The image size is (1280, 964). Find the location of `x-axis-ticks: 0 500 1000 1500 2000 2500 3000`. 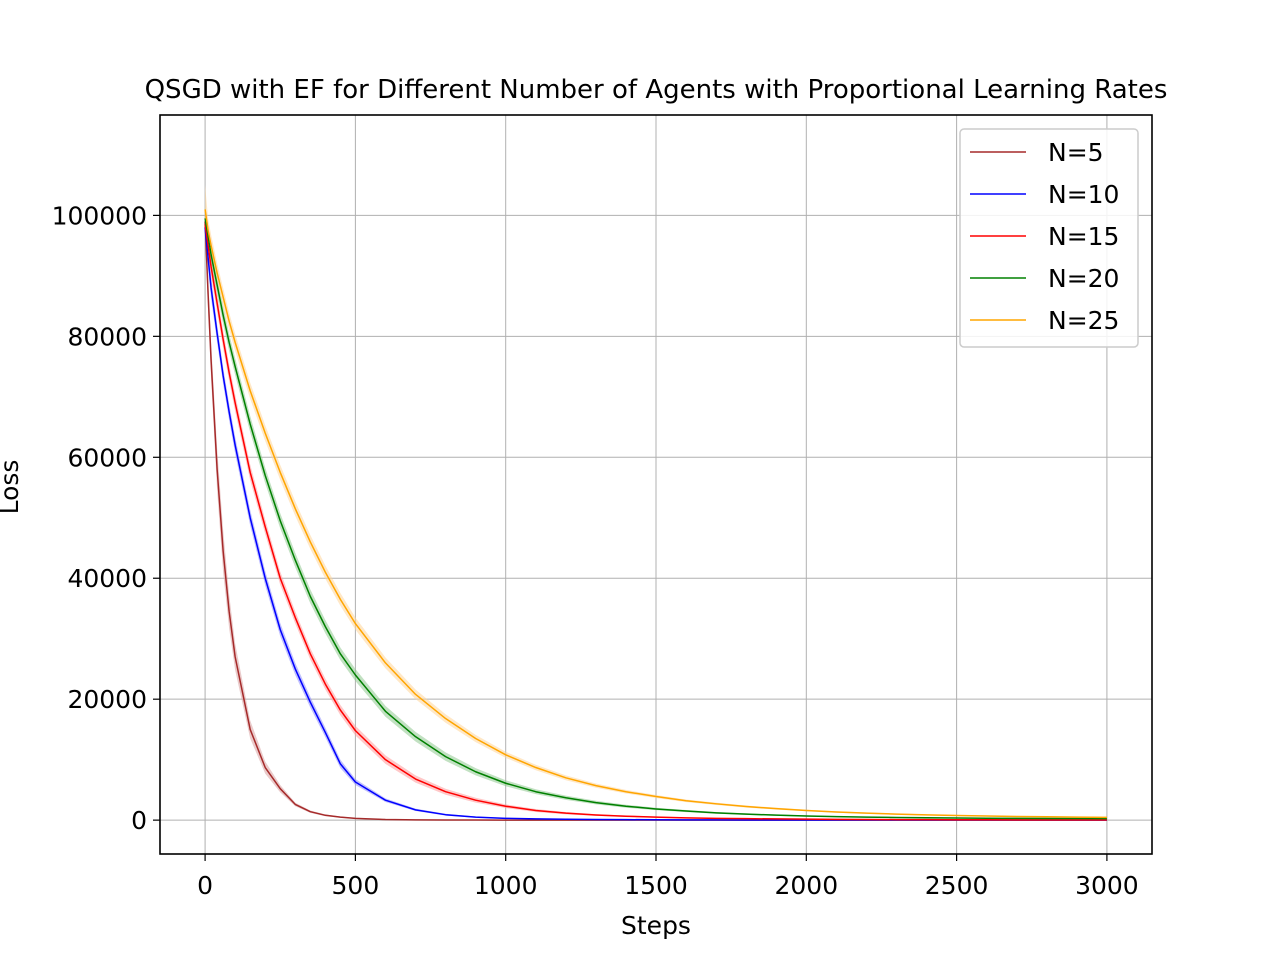

x-axis-ticks: 0 500 1000 1500 2000 2500 3000 is located at coordinates (668, 877).